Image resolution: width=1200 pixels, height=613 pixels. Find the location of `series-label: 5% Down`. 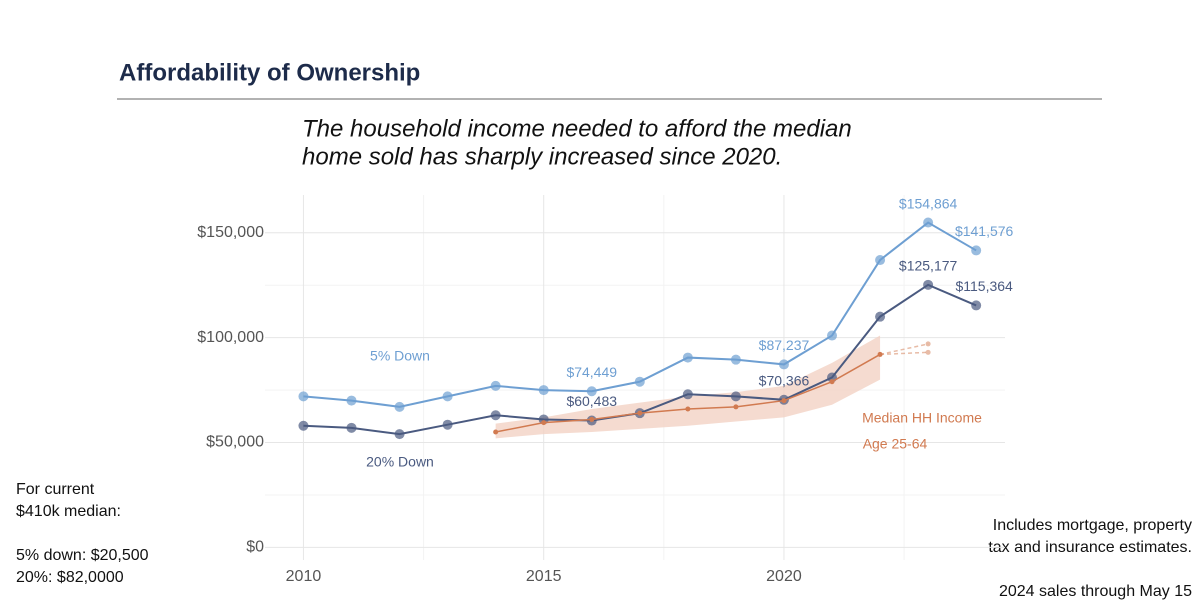

series-label: 5% Down is located at coordinates (400, 356).